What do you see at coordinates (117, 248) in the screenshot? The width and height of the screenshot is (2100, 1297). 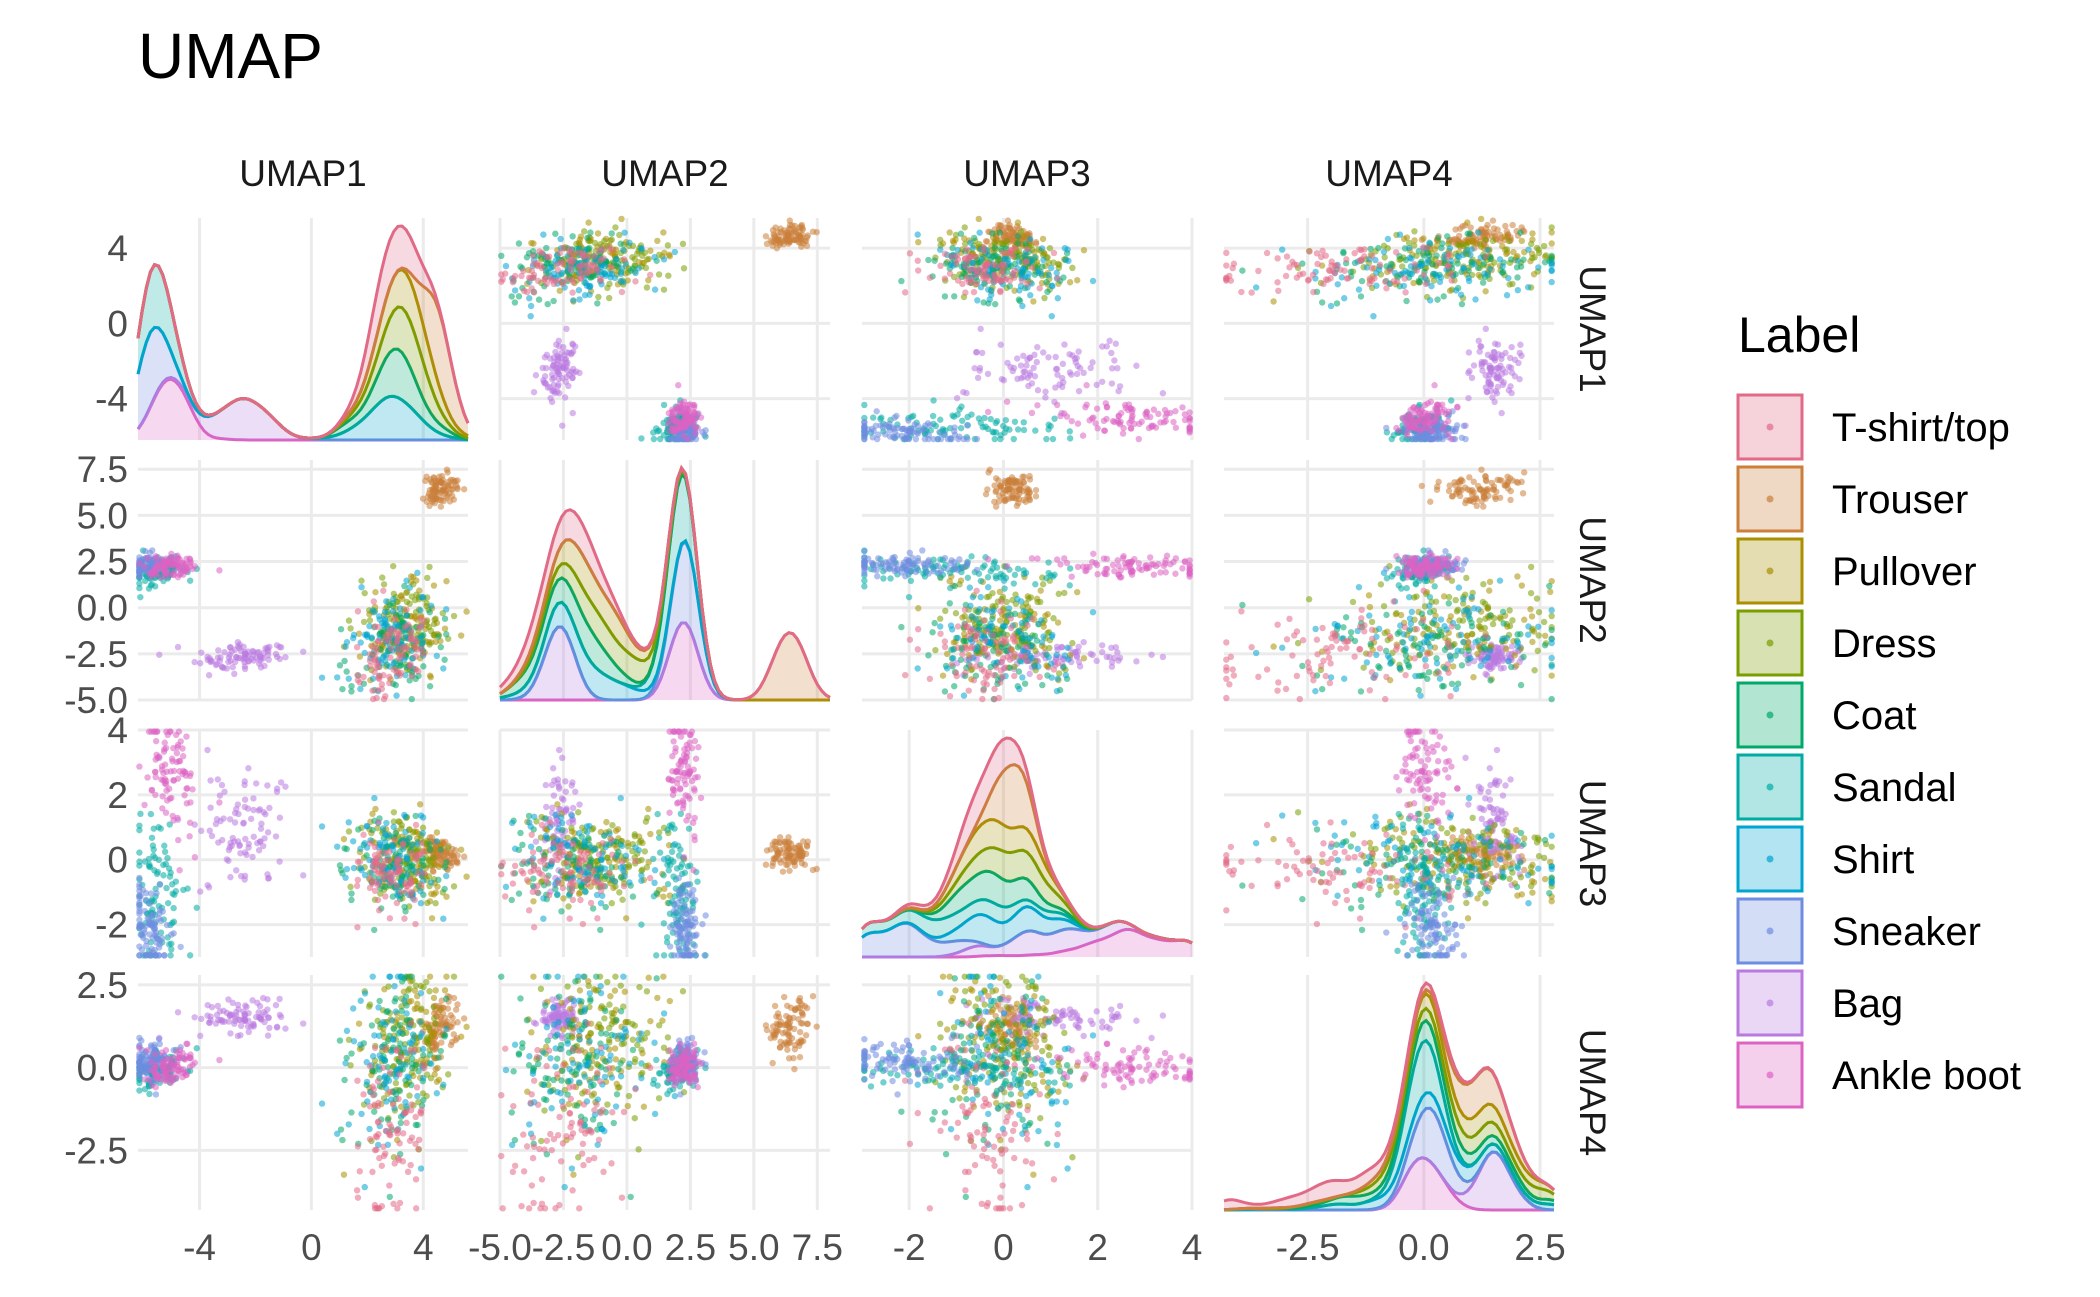 I see `y-tick-label: 4` at bounding box center [117, 248].